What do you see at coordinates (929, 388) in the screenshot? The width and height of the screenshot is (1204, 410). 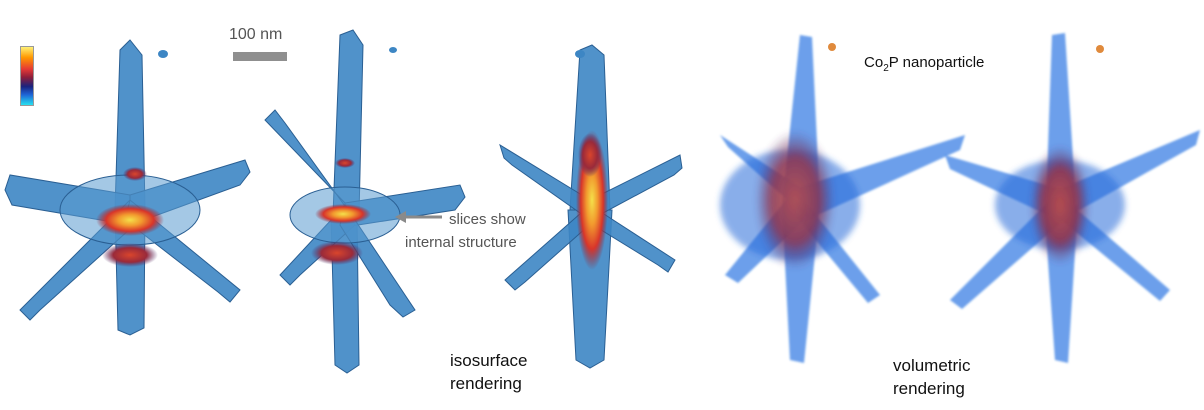 I see `volumetric-line-2: rendering` at bounding box center [929, 388].